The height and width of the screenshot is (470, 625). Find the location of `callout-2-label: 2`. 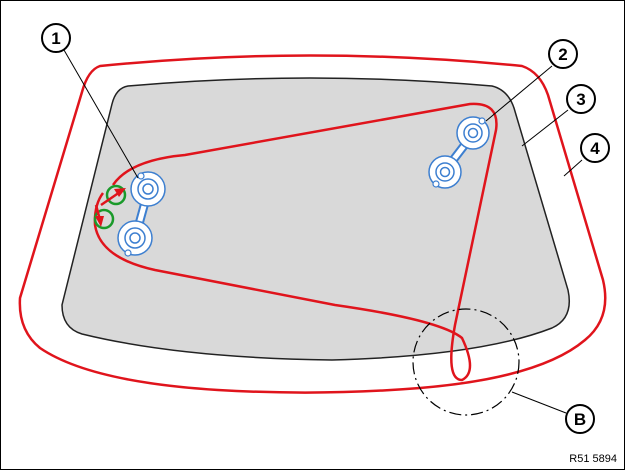

callout-2-label: 2 is located at coordinates (562, 54).